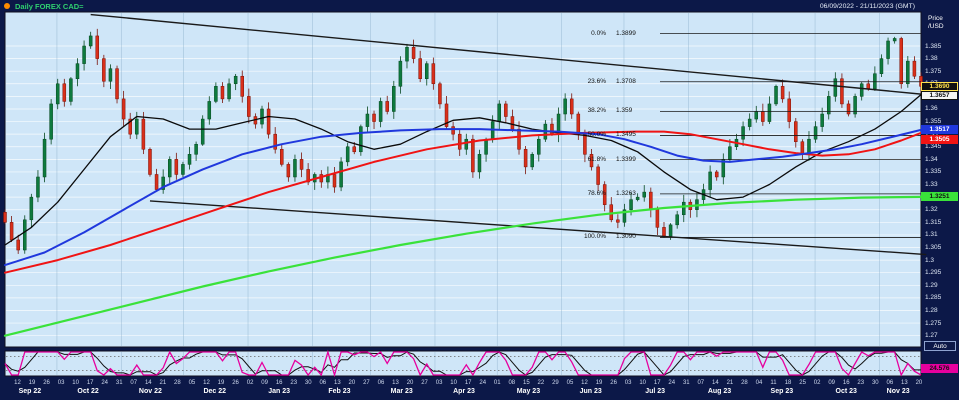 The height and width of the screenshot is (400, 959). I want to click on time-axis-month-label: Dec 22, so click(215, 391).